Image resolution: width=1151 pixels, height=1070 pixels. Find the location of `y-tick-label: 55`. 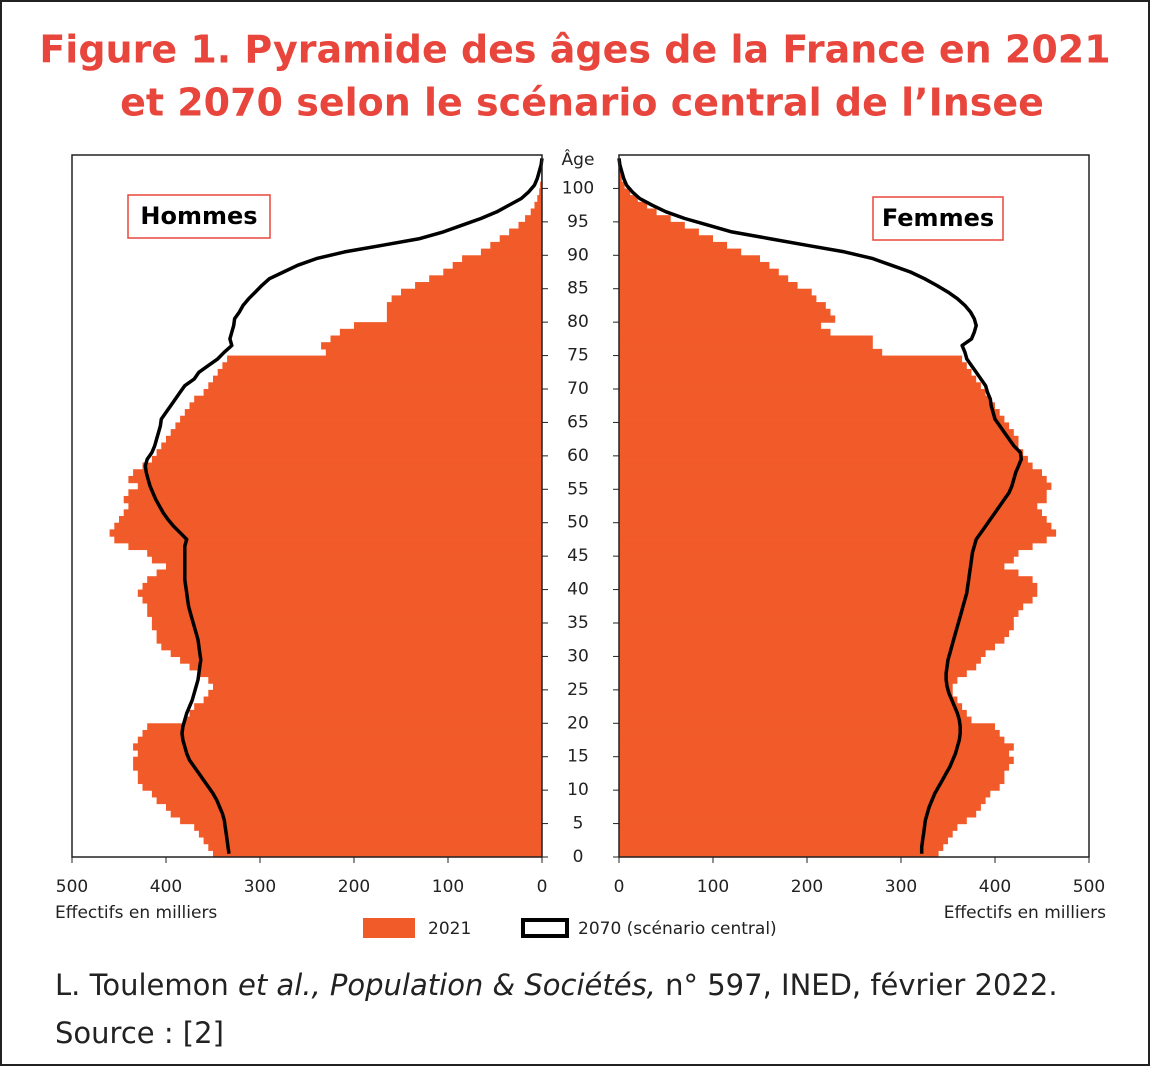

y-tick-label: 55 is located at coordinates (578, 489).